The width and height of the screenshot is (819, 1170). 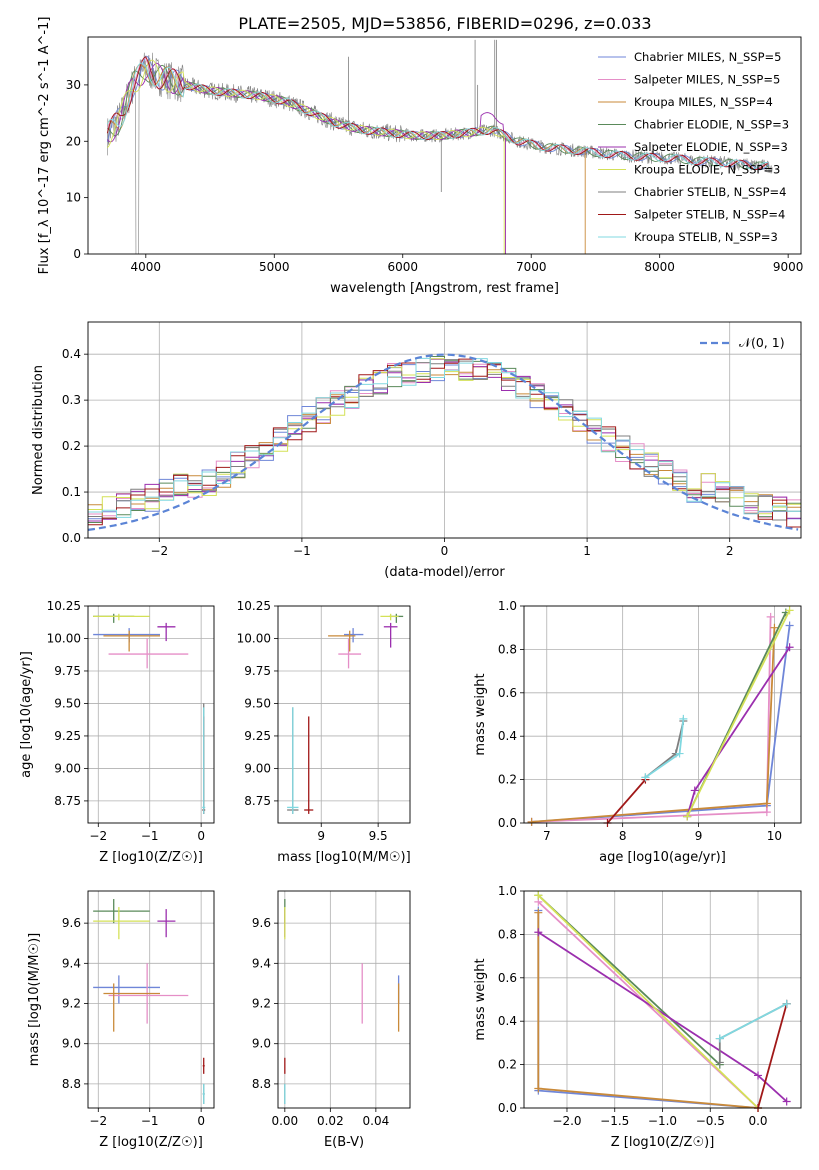 I want to click on y-tick-label: 9.25, so click(x=257, y=736).